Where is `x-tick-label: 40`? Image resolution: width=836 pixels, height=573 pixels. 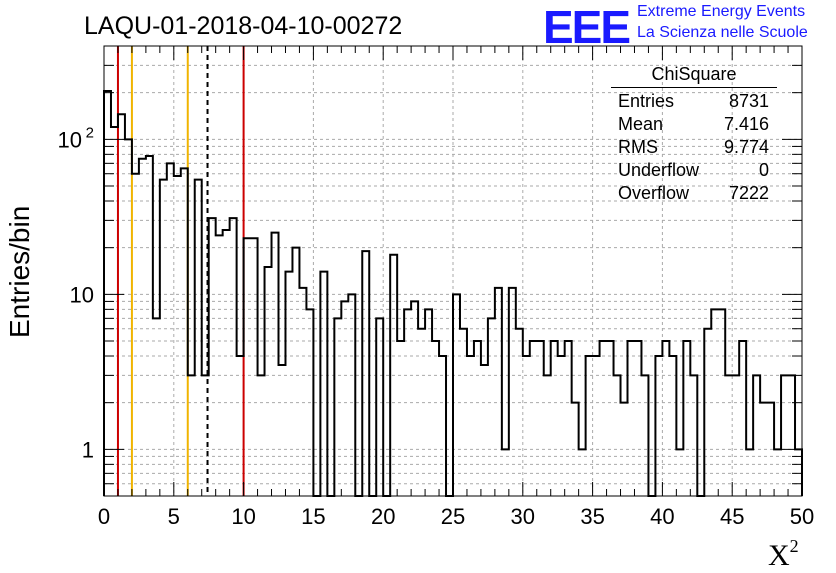 x-tick-label: 40 is located at coordinates (662, 516).